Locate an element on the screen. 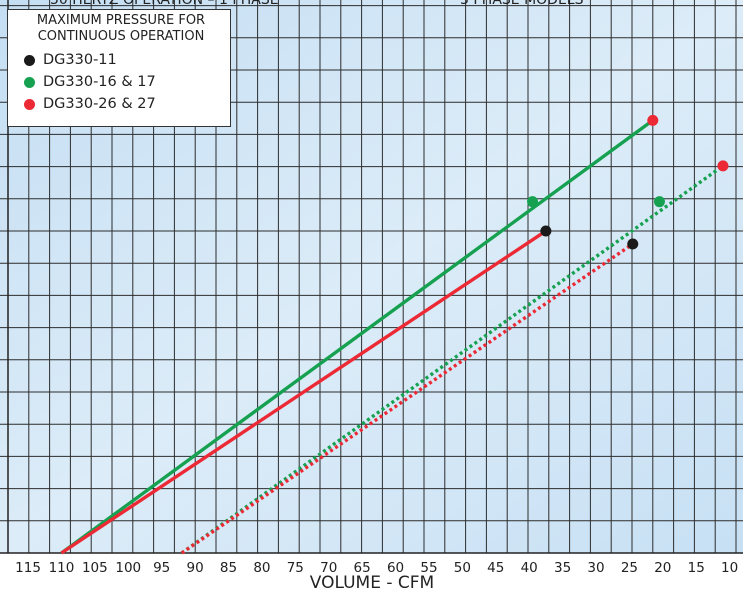 The height and width of the screenshot is (597, 743). x-tick-label: 85 is located at coordinates (228, 568).